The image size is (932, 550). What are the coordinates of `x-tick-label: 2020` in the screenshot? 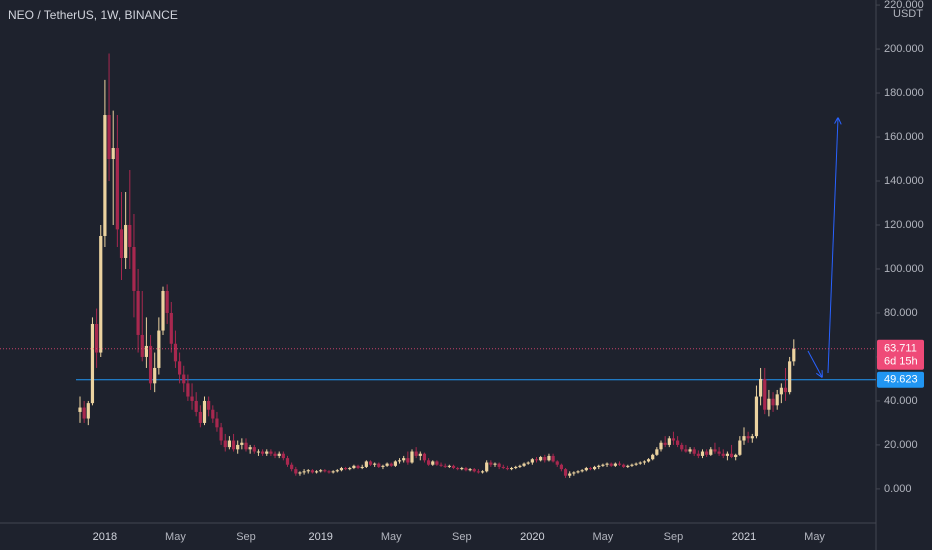 It's located at (532, 537).